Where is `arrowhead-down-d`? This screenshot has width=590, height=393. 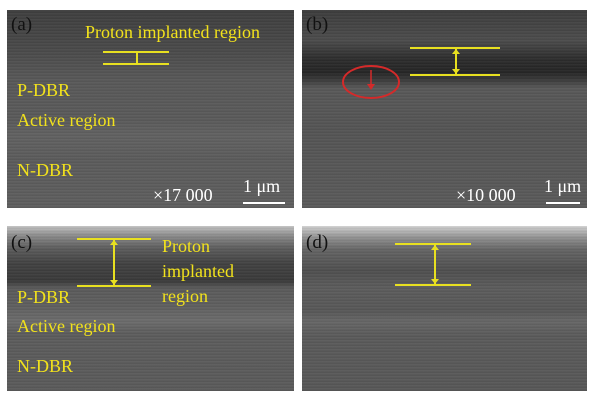
arrowhead-down-d is located at coordinates (435, 281).